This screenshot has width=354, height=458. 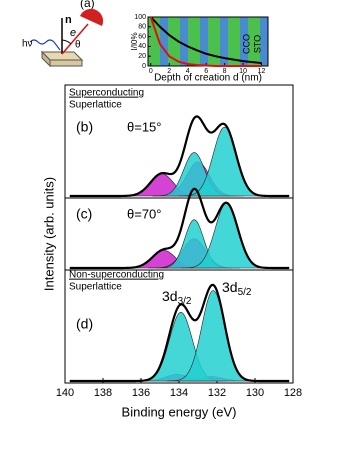 What do you see at coordinates (169, 71) in the screenshot?
I see `x-tick-label: 2` at bounding box center [169, 71].